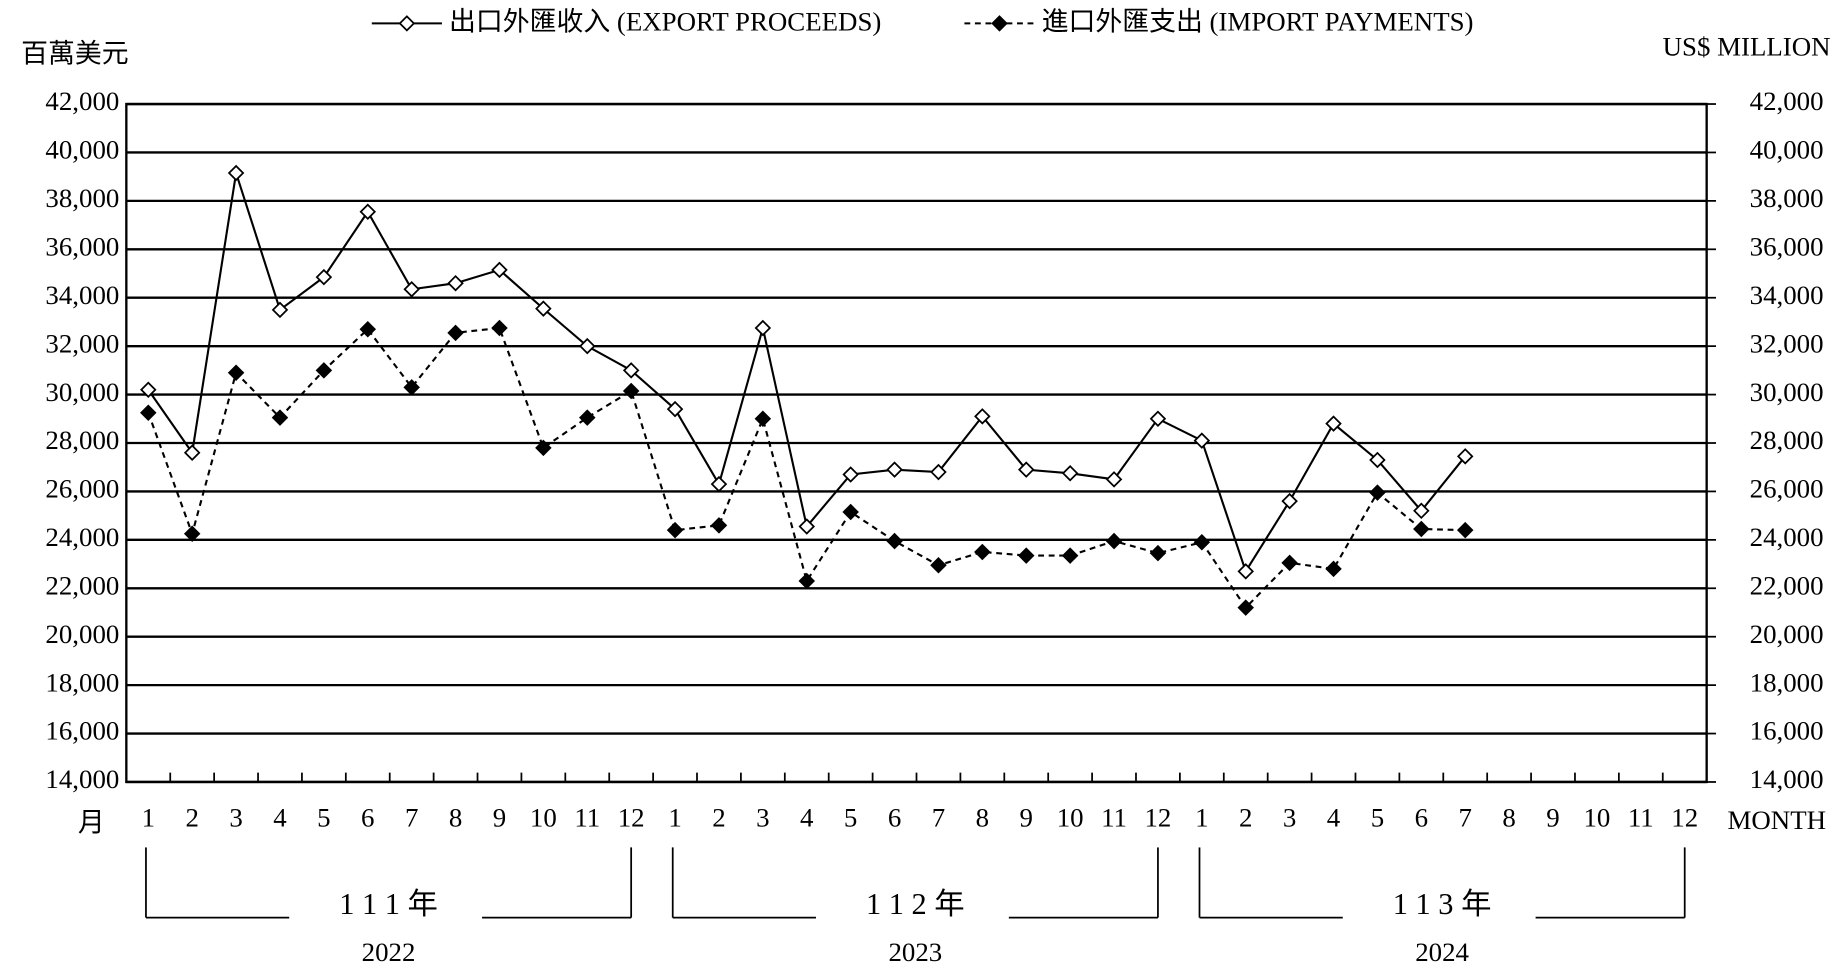 Image resolution: width=1833 pixels, height=969 pixels. What do you see at coordinates (388, 904) in the screenshot?
I see `group-label: 1 1 1 年` at bounding box center [388, 904].